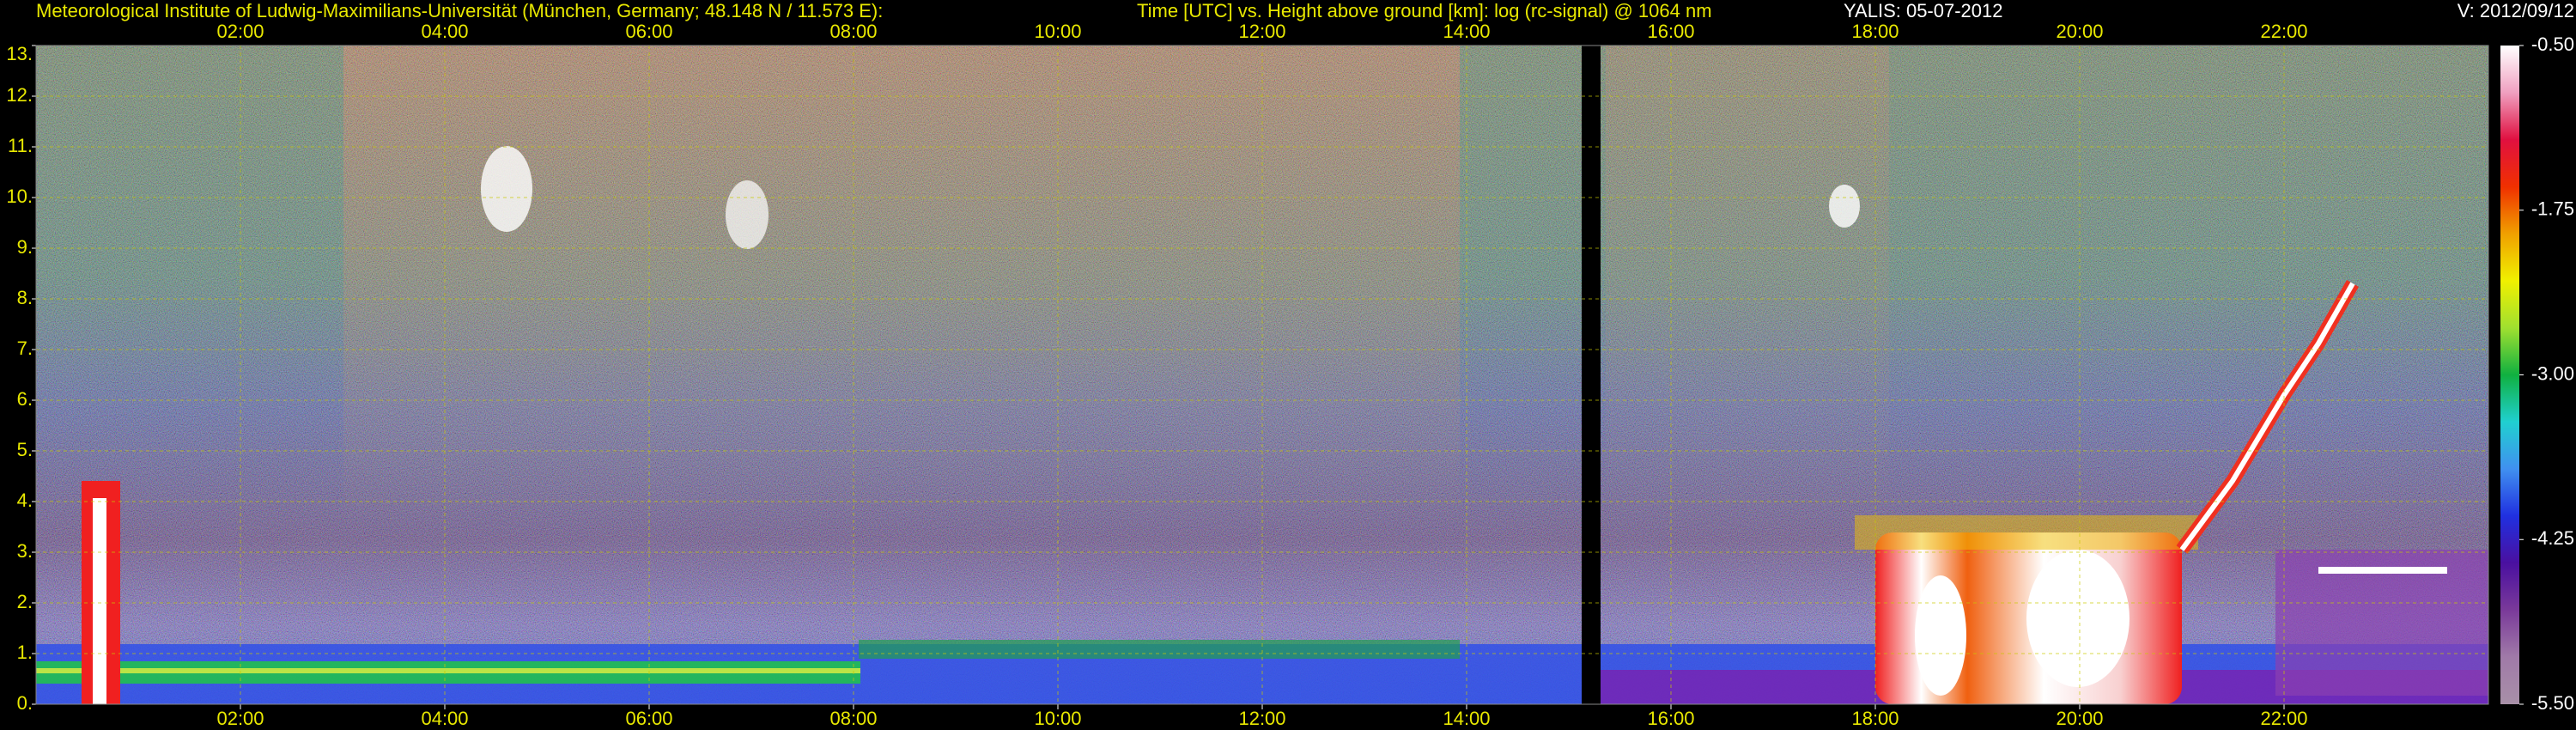 The width and height of the screenshot is (2576, 730). What do you see at coordinates (99, 601) in the screenshot?
I see `early-cloud-core` at bounding box center [99, 601].